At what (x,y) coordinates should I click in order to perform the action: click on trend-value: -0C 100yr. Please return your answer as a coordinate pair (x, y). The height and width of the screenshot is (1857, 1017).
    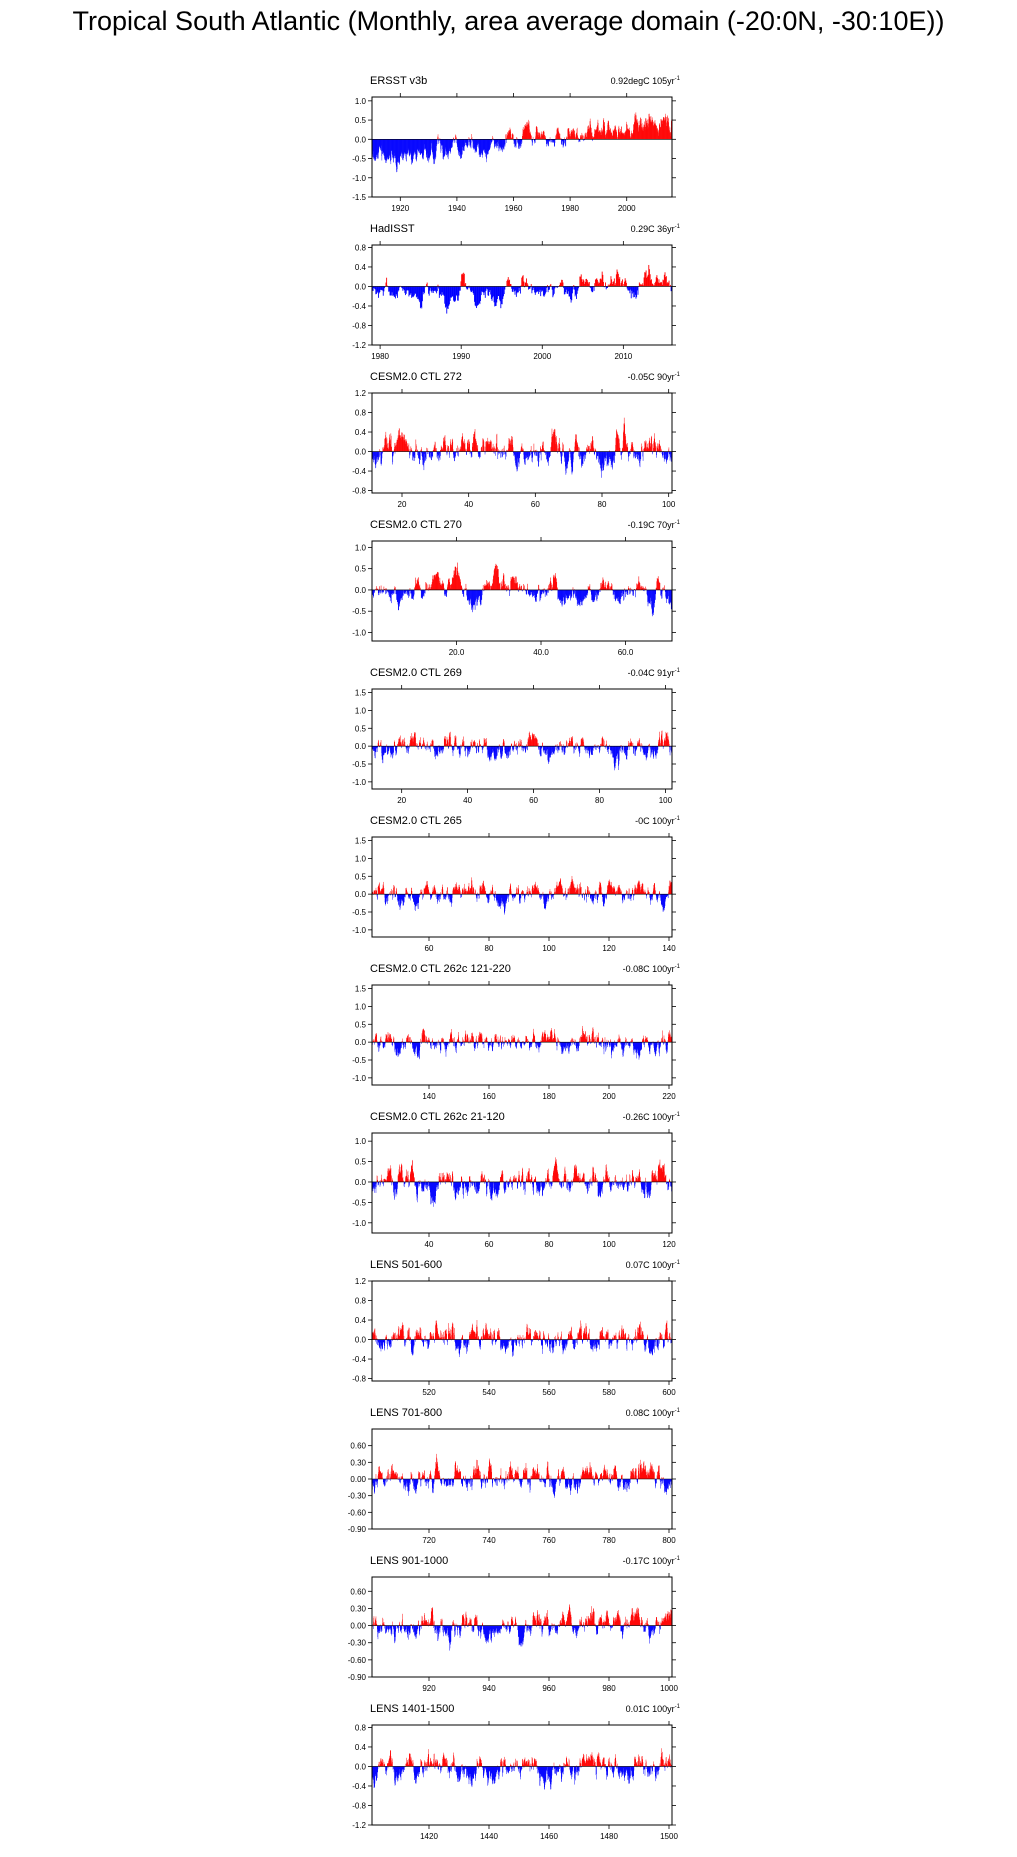
    Looking at the image, I should click on (655, 821).